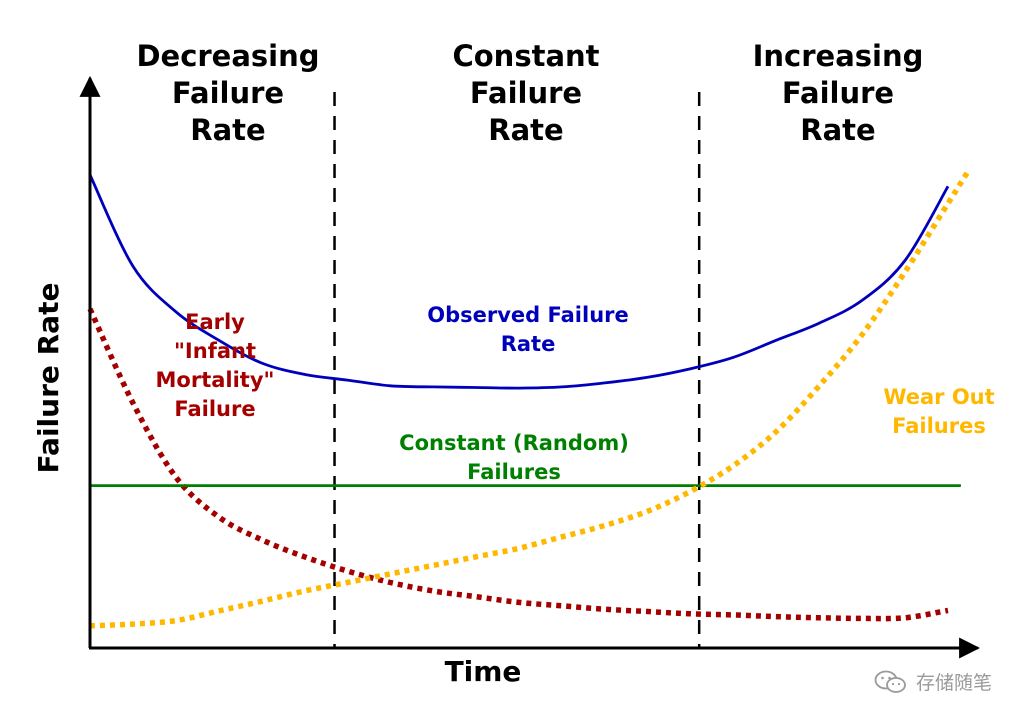 The image size is (1024, 723). I want to click on y-axis-label: Failure Rate, so click(48, 378).